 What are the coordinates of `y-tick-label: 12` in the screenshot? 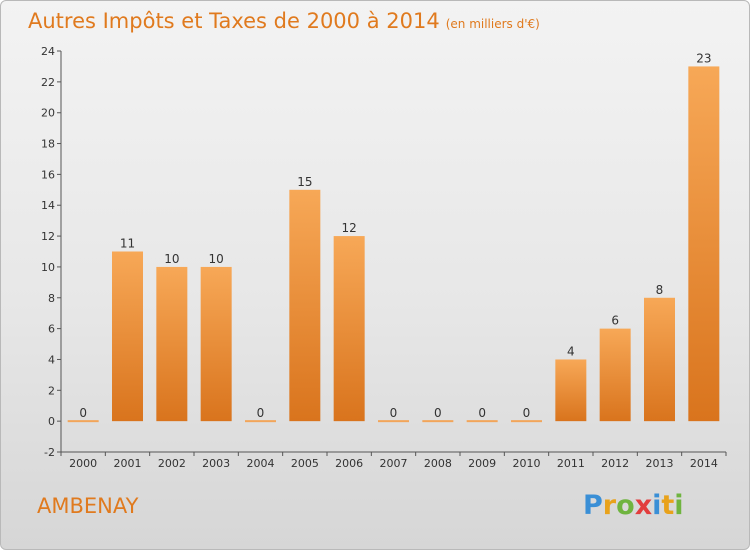 It's located at (48, 236).